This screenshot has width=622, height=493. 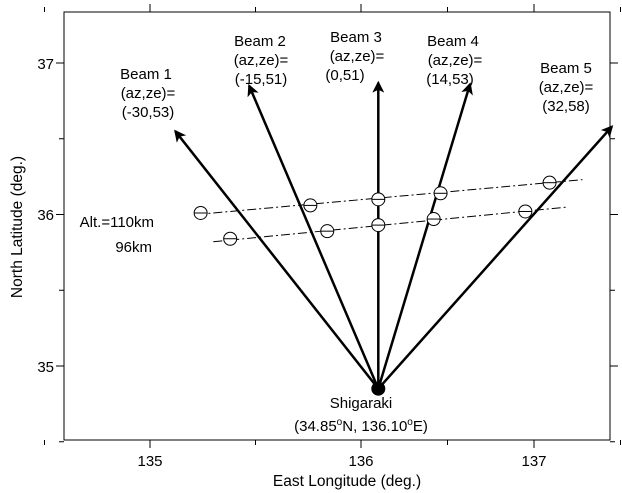 I want to click on beam-5-azze-label: (az,ze)=, so click(x=566, y=87).